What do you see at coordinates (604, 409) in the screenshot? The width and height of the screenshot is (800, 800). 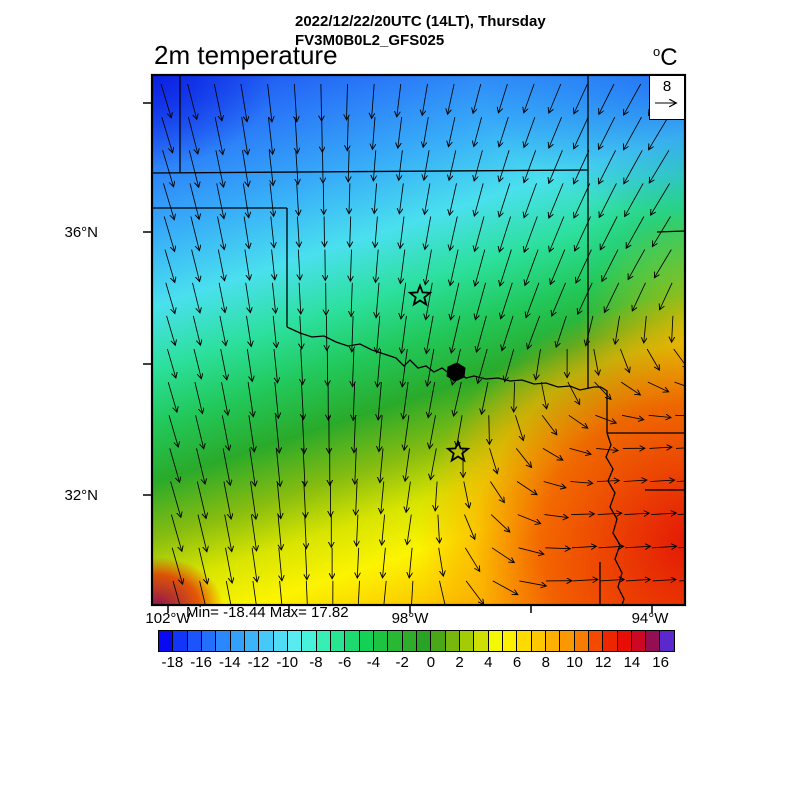 I see `border-tx-ar` at bounding box center [604, 409].